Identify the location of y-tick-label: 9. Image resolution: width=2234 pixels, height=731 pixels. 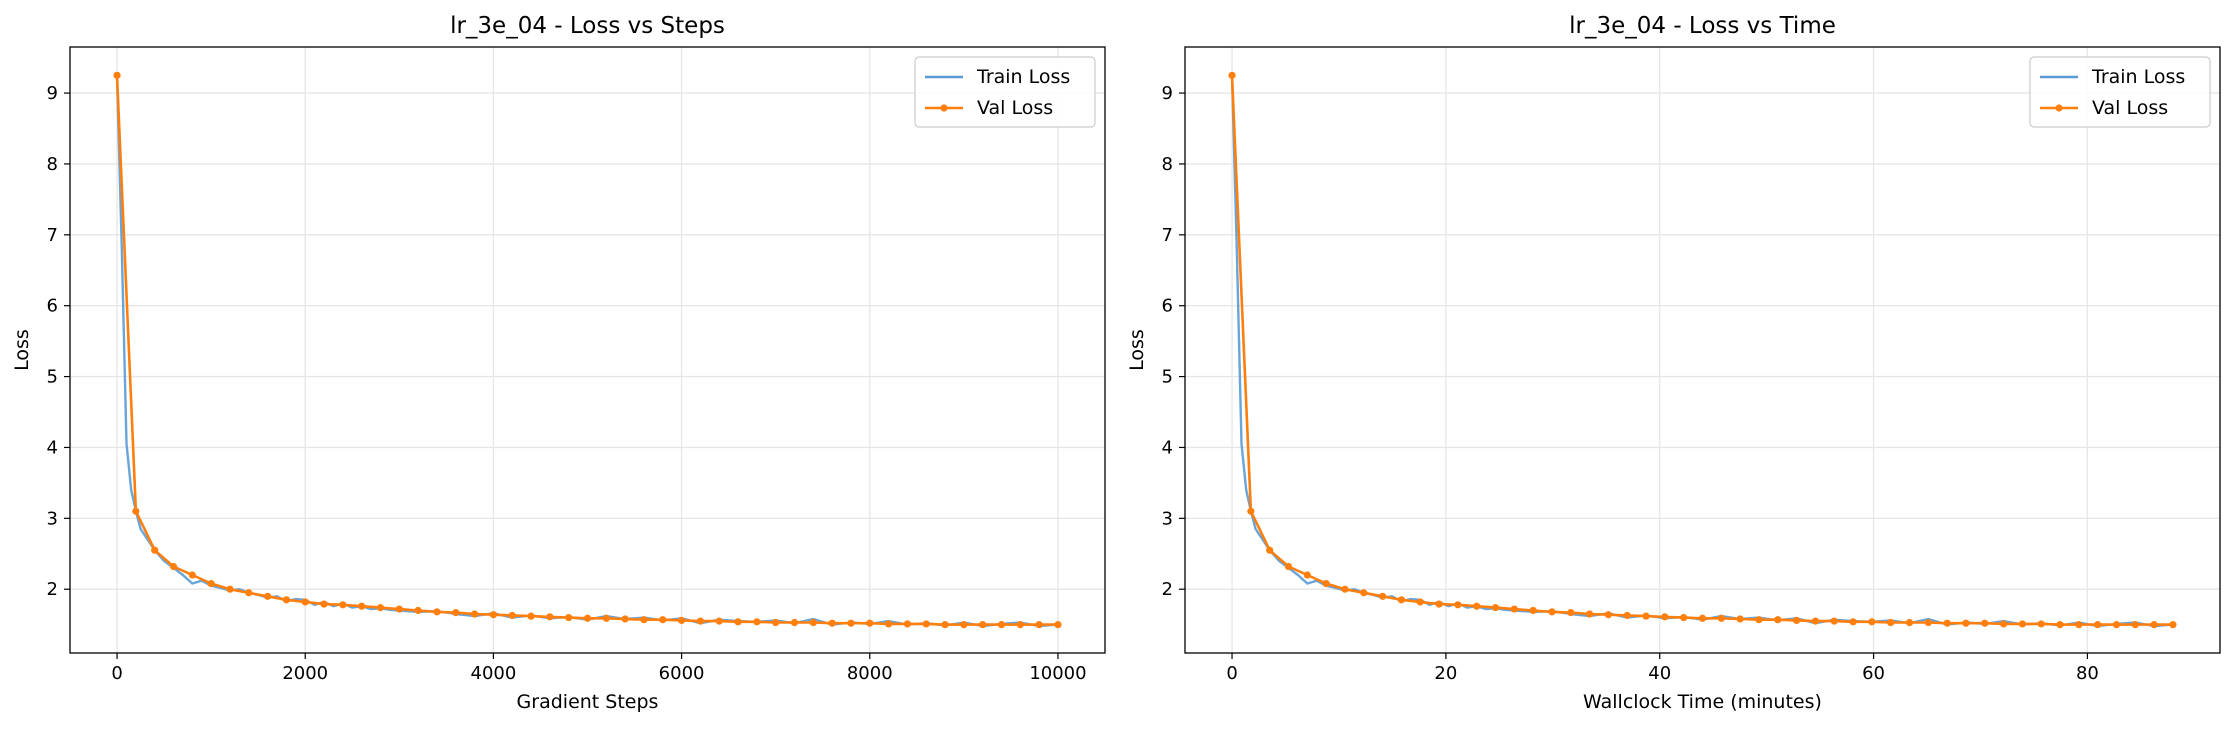
(52, 93).